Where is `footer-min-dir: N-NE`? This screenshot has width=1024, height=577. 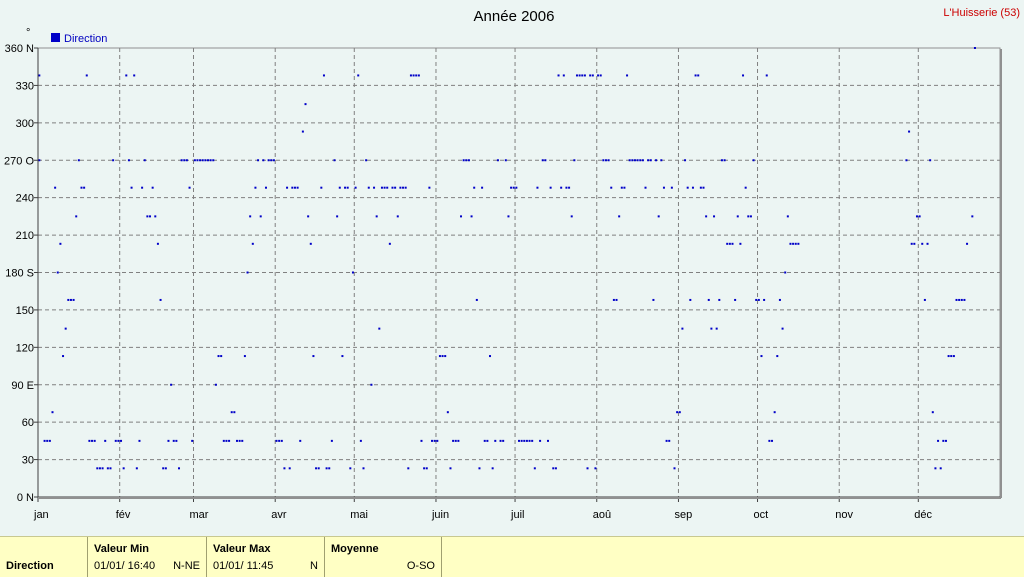 footer-min-dir: N-NE is located at coordinates (186, 566).